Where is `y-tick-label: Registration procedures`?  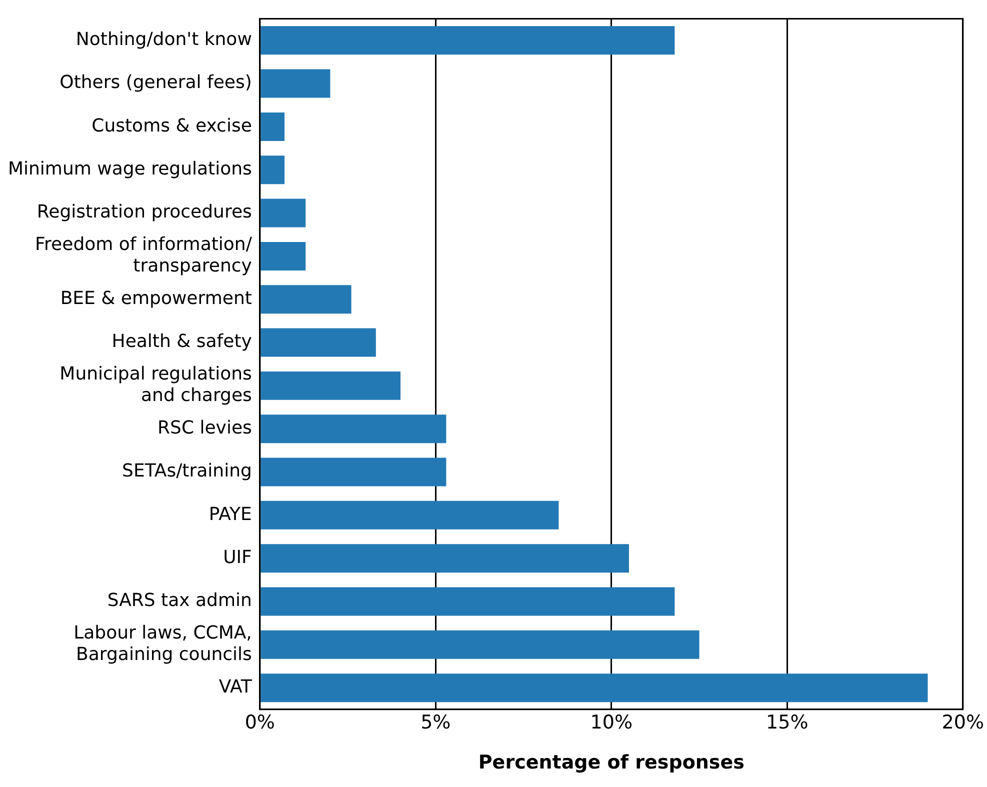 y-tick-label: Registration procedures is located at coordinates (144, 212).